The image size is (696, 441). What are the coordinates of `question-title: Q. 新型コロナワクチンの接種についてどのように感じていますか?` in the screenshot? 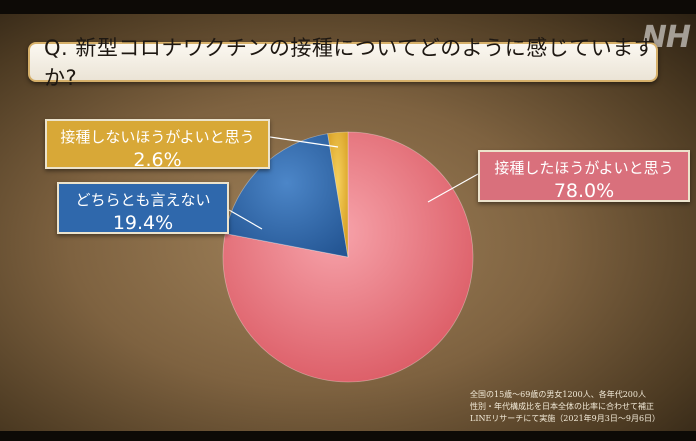 It's located at (343, 63).